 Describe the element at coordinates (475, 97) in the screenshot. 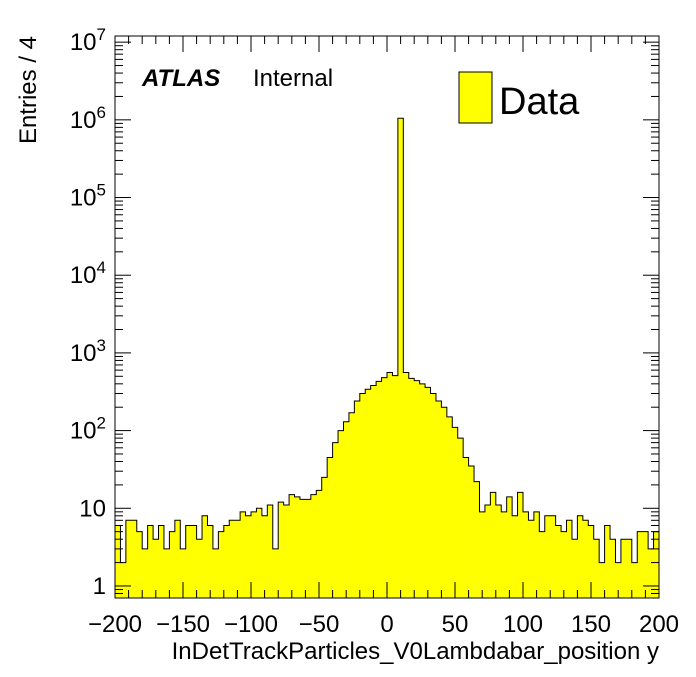

I see `legend-swatch` at that location.